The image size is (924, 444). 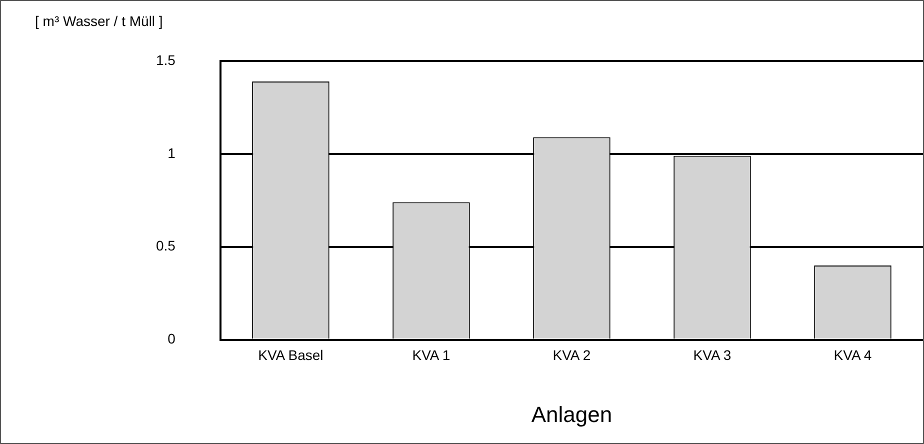 I want to click on y-axis-title: [ m³ Wasser / t Müll ], so click(x=99, y=21).